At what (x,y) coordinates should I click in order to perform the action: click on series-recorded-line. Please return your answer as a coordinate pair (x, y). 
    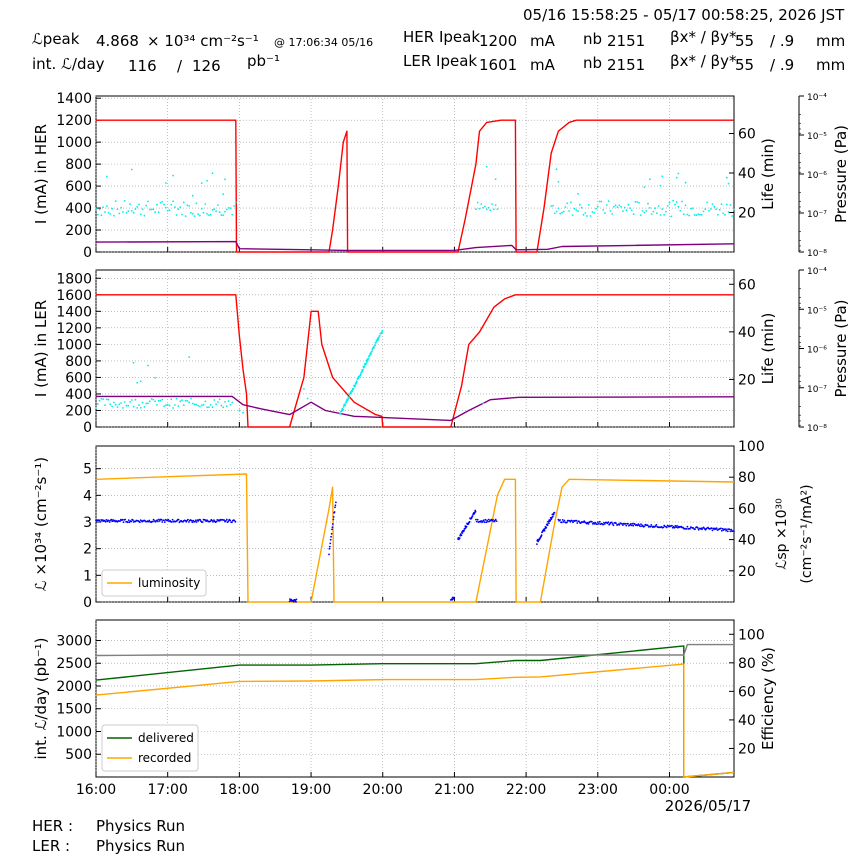
    Looking at the image, I should click on (415, 720).